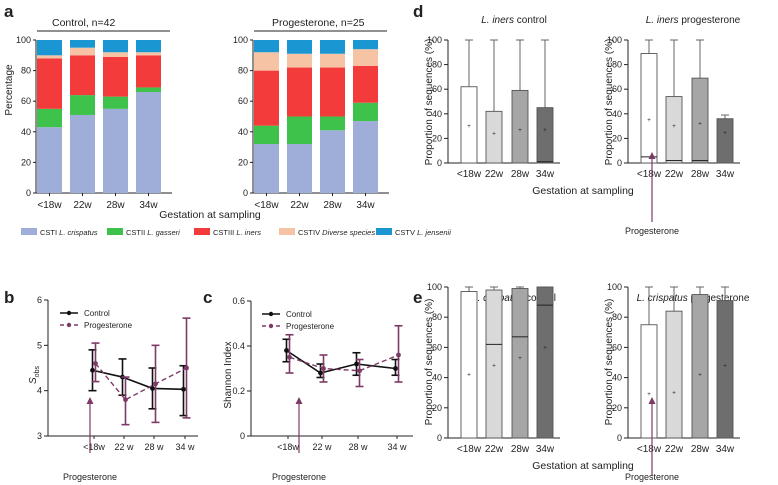 Image resolution: width=778 pixels, height=485 pixels. What do you see at coordinates (82, 205) in the screenshot?
I see `panel-a-control-xtick-label: 22w` at bounding box center [82, 205].